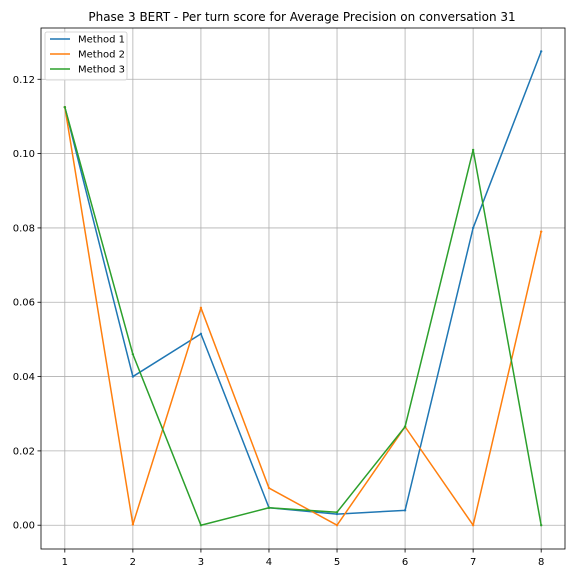  I want to click on y-tick-label: 0.08, so click(24, 228).